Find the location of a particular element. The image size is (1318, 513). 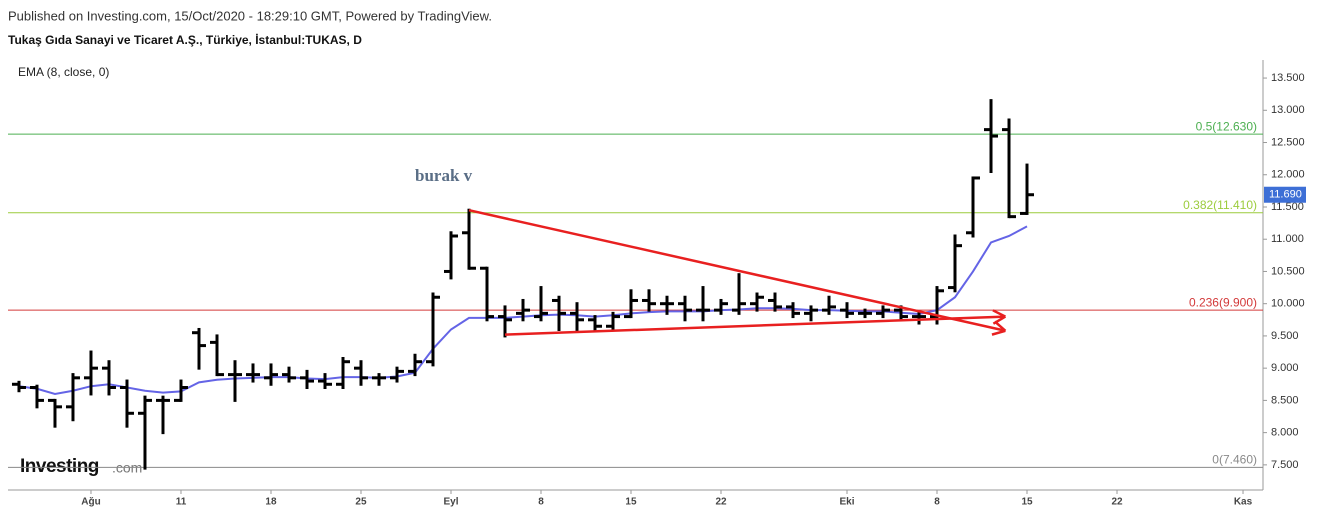

y-tick-label: 7.500 is located at coordinates (1285, 465).